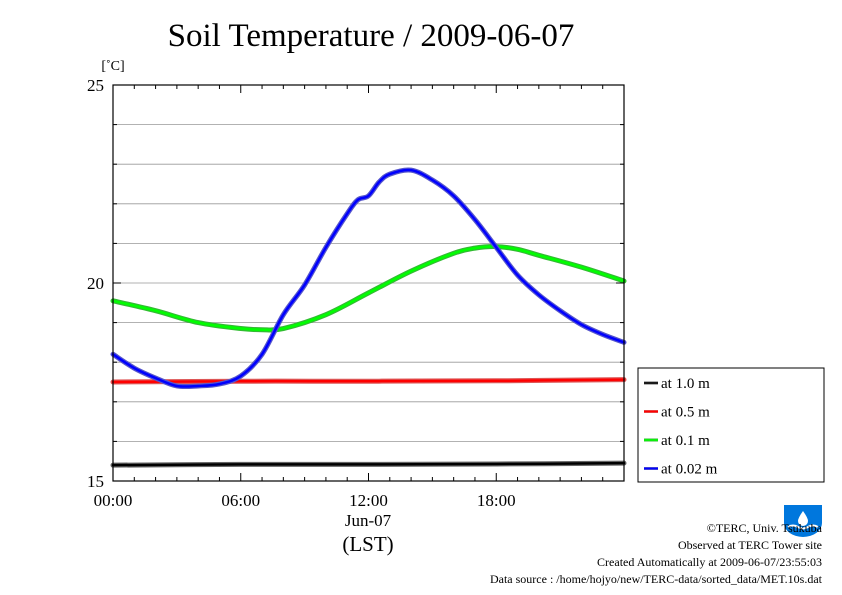 This screenshot has width=842, height=595. Describe the element at coordinates (240, 500) in the screenshot. I see `x-tick-label: 06:00` at that location.